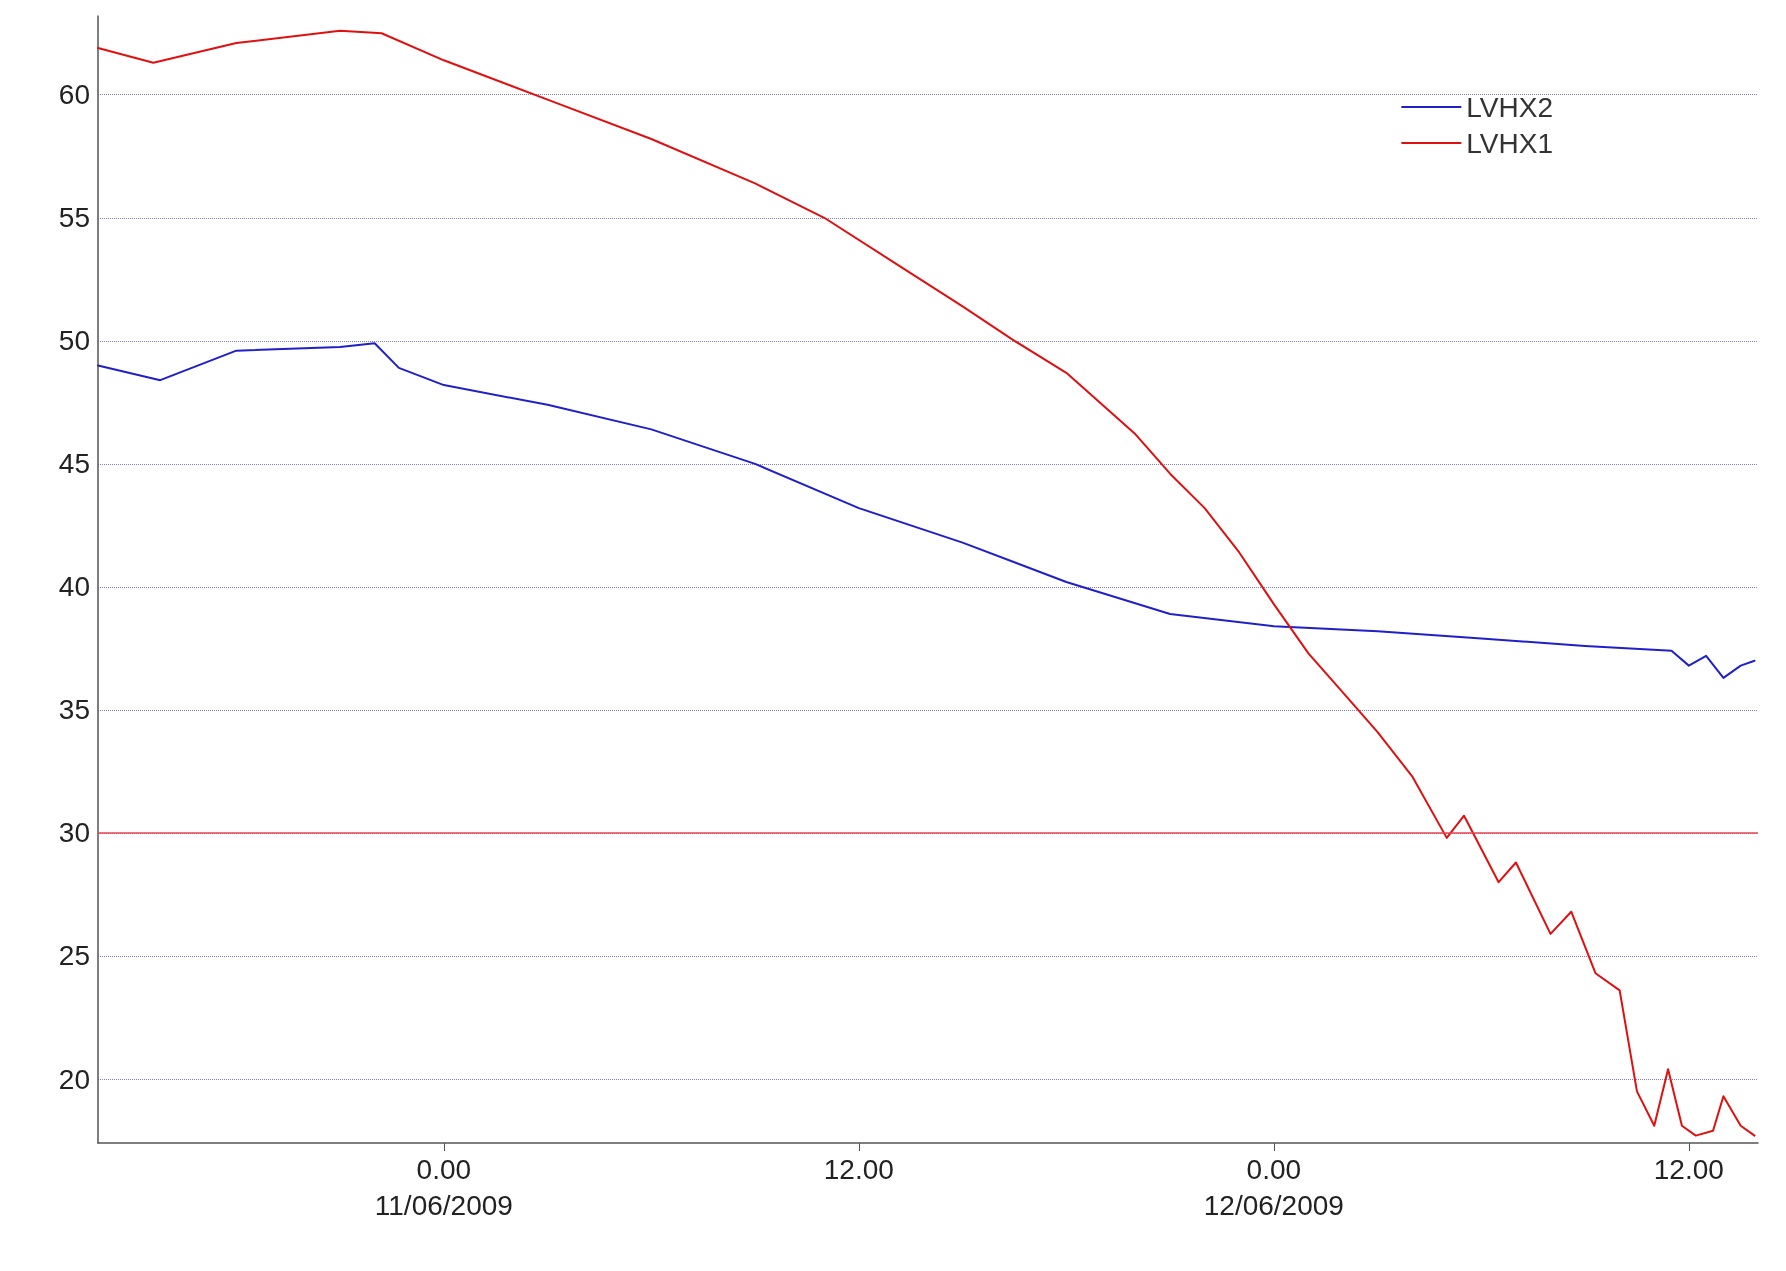 This screenshot has height=1271, width=1786. I want to click on y-tick-label: 30, so click(74, 833).